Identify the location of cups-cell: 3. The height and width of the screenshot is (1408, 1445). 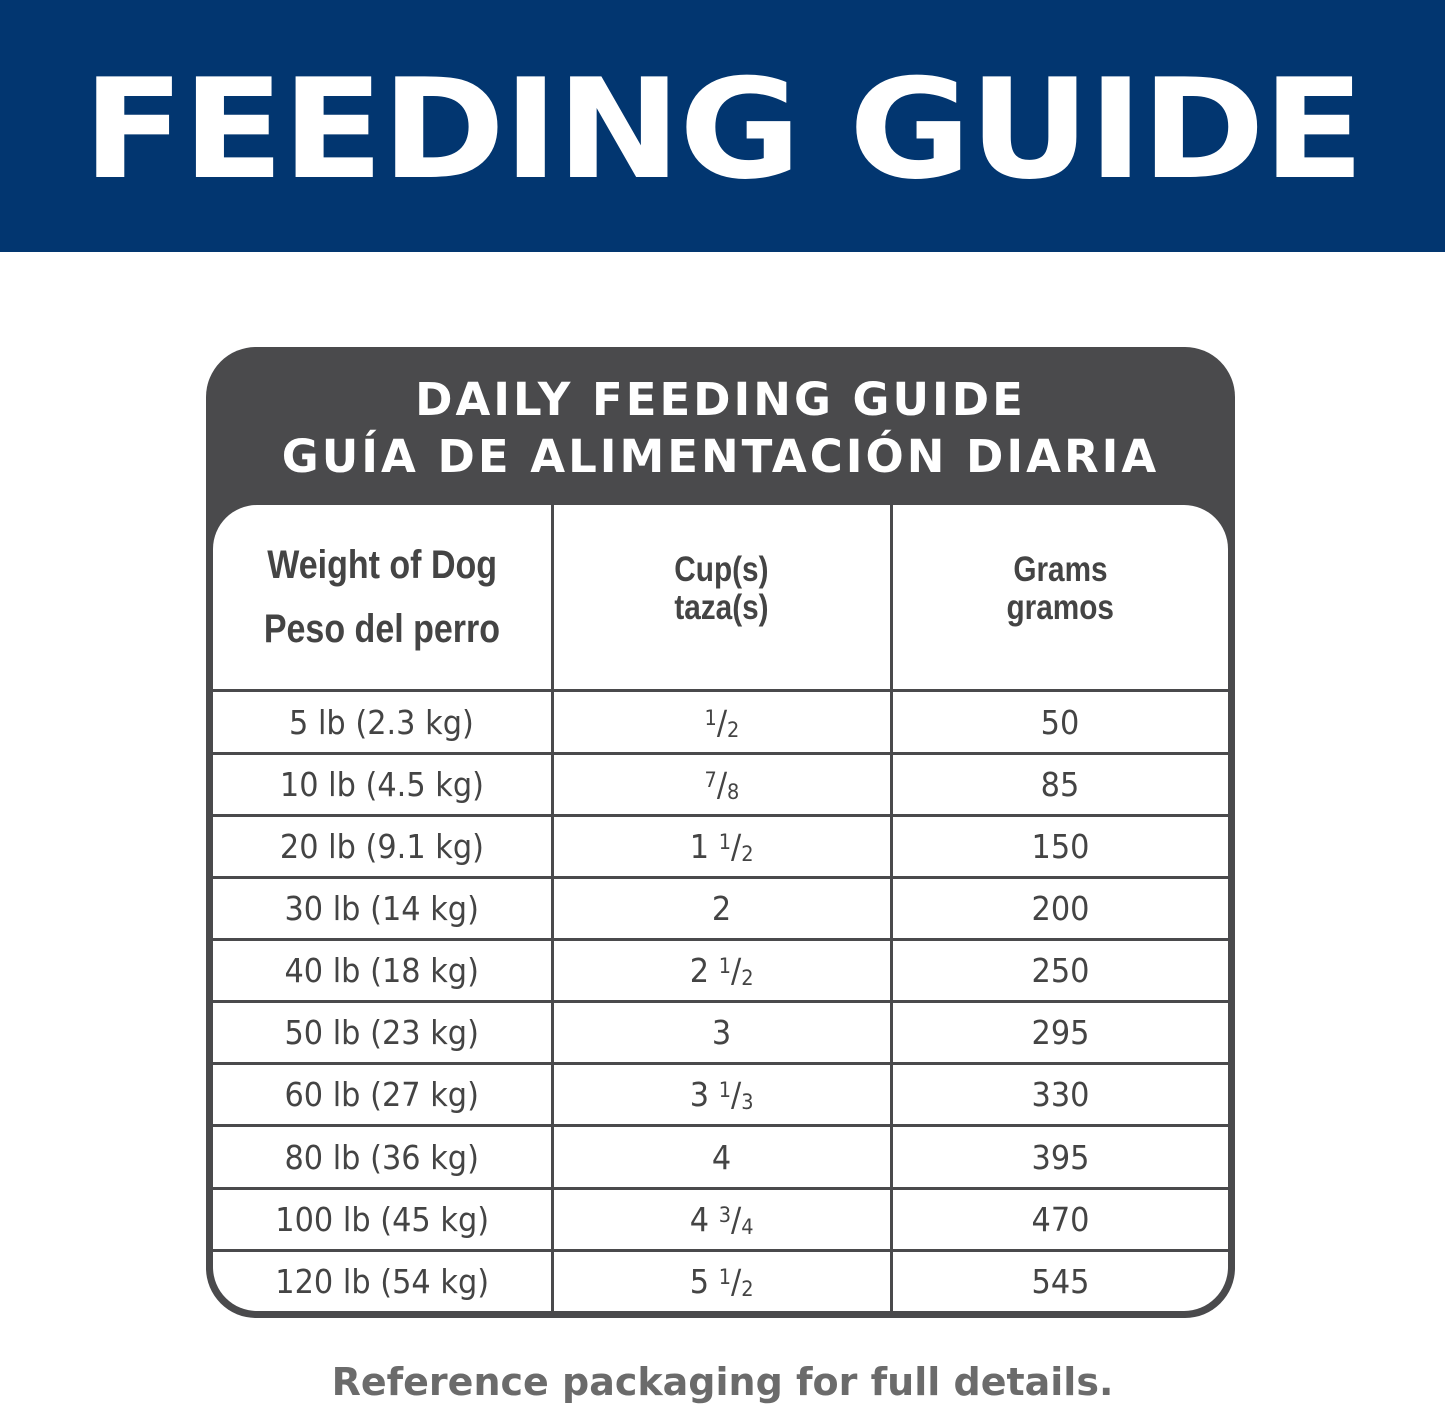
(721, 1033).